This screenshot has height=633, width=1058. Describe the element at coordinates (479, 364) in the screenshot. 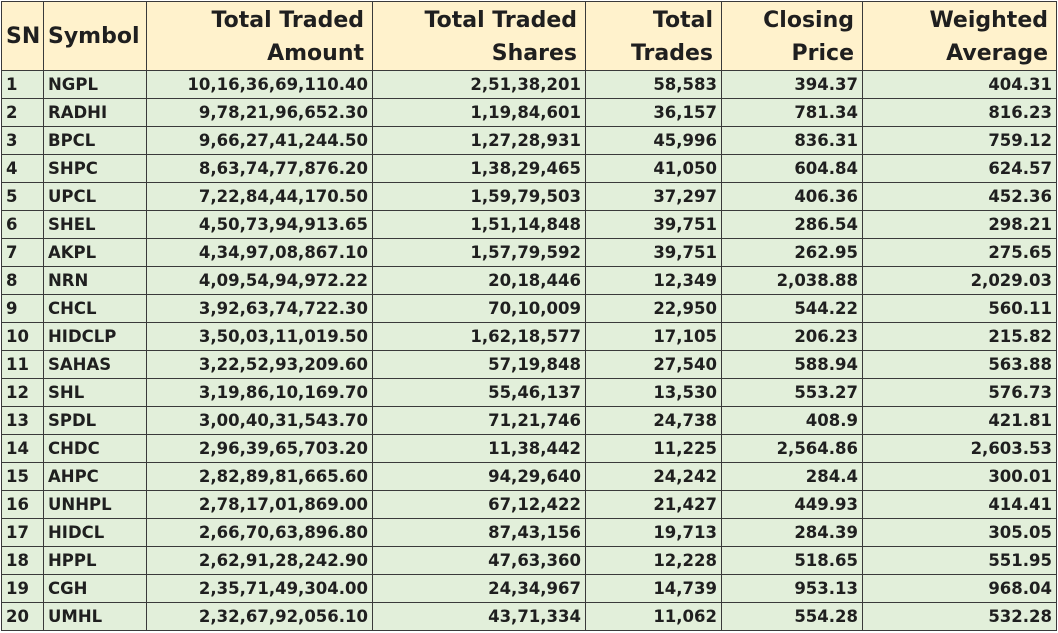

I see `total-traded-shares-cell: 57,19,848` at that location.